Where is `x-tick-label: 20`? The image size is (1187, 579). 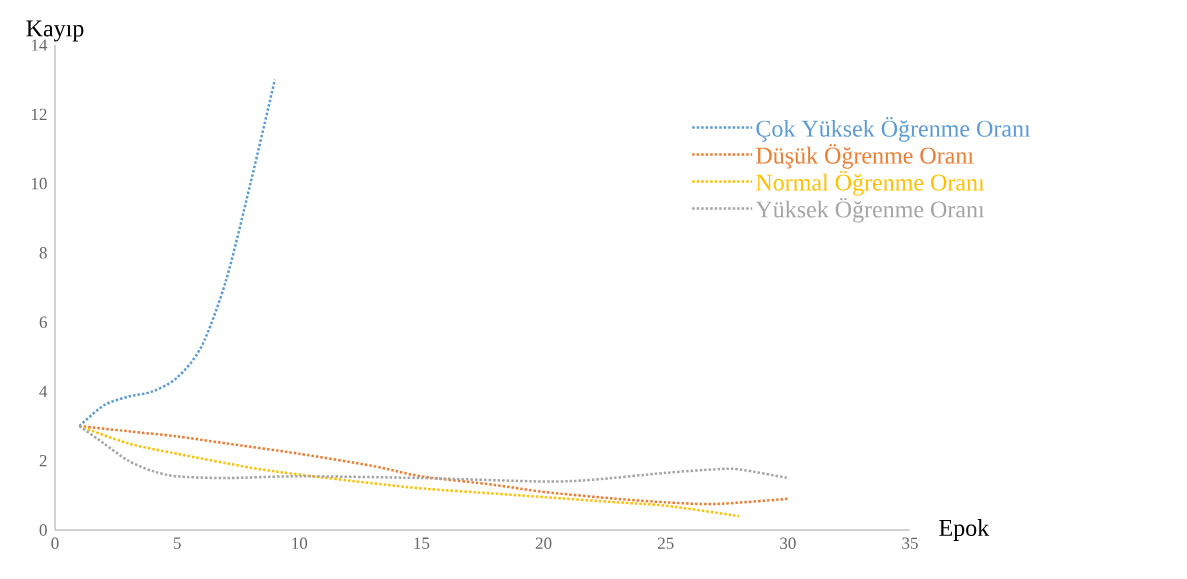
x-tick-label: 20 is located at coordinates (543, 543).